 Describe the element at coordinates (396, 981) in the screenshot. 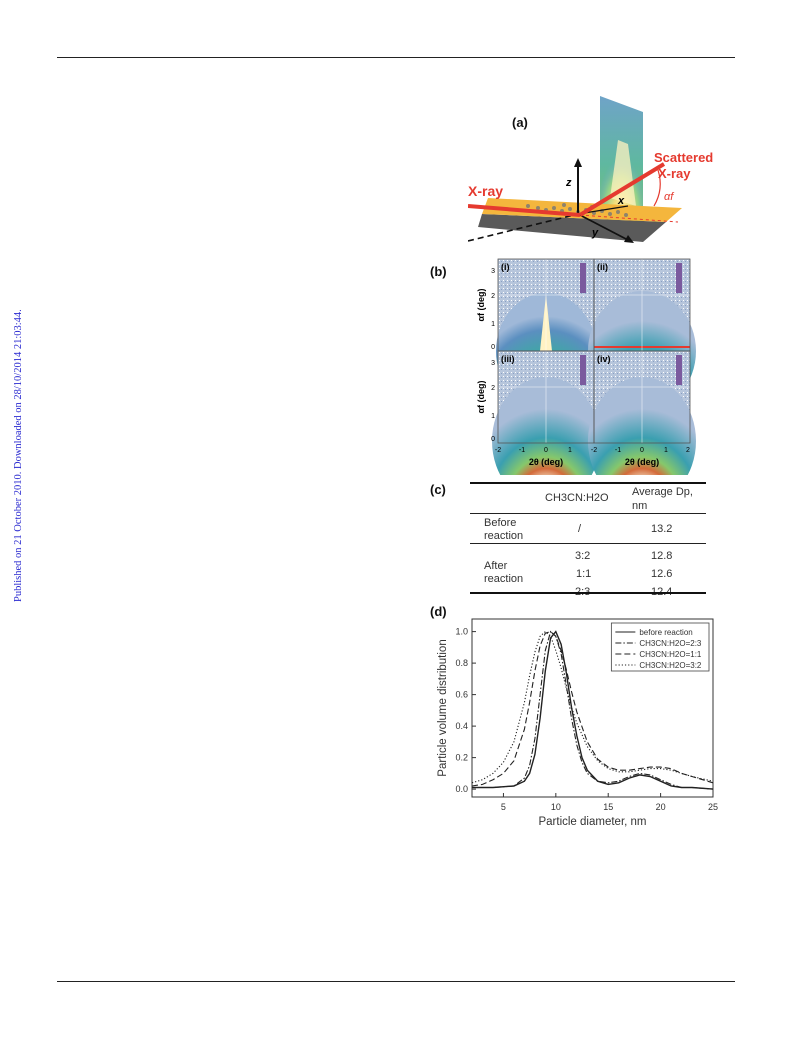

I see `footer-rule` at that location.